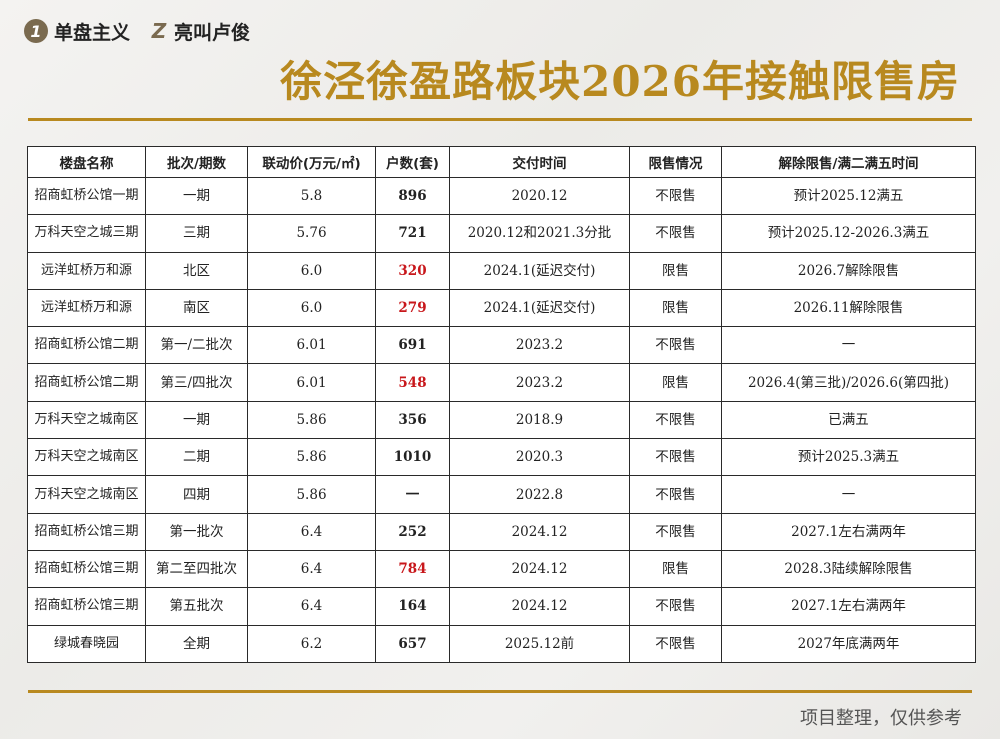 The image size is (1000, 739). I want to click on cell-release: 2026.7解除限售, so click(848, 270).